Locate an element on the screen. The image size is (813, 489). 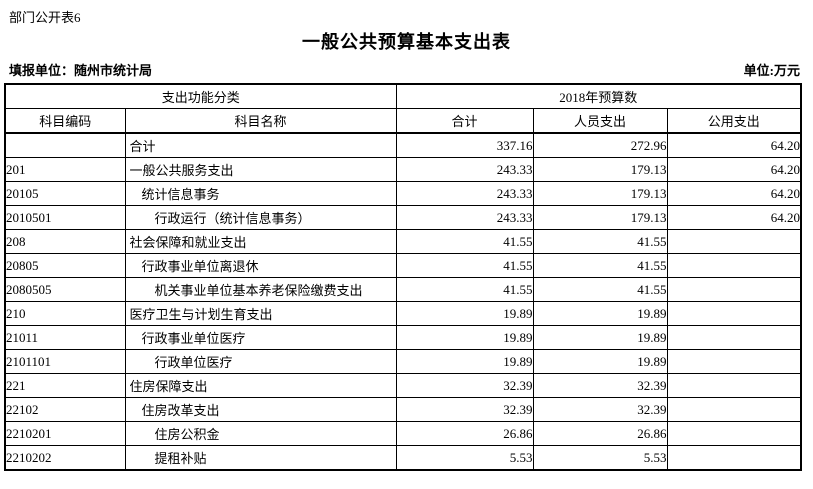
meta-row: 填报单位：随州市统计局 单位:万元 is located at coordinates (404, 70).